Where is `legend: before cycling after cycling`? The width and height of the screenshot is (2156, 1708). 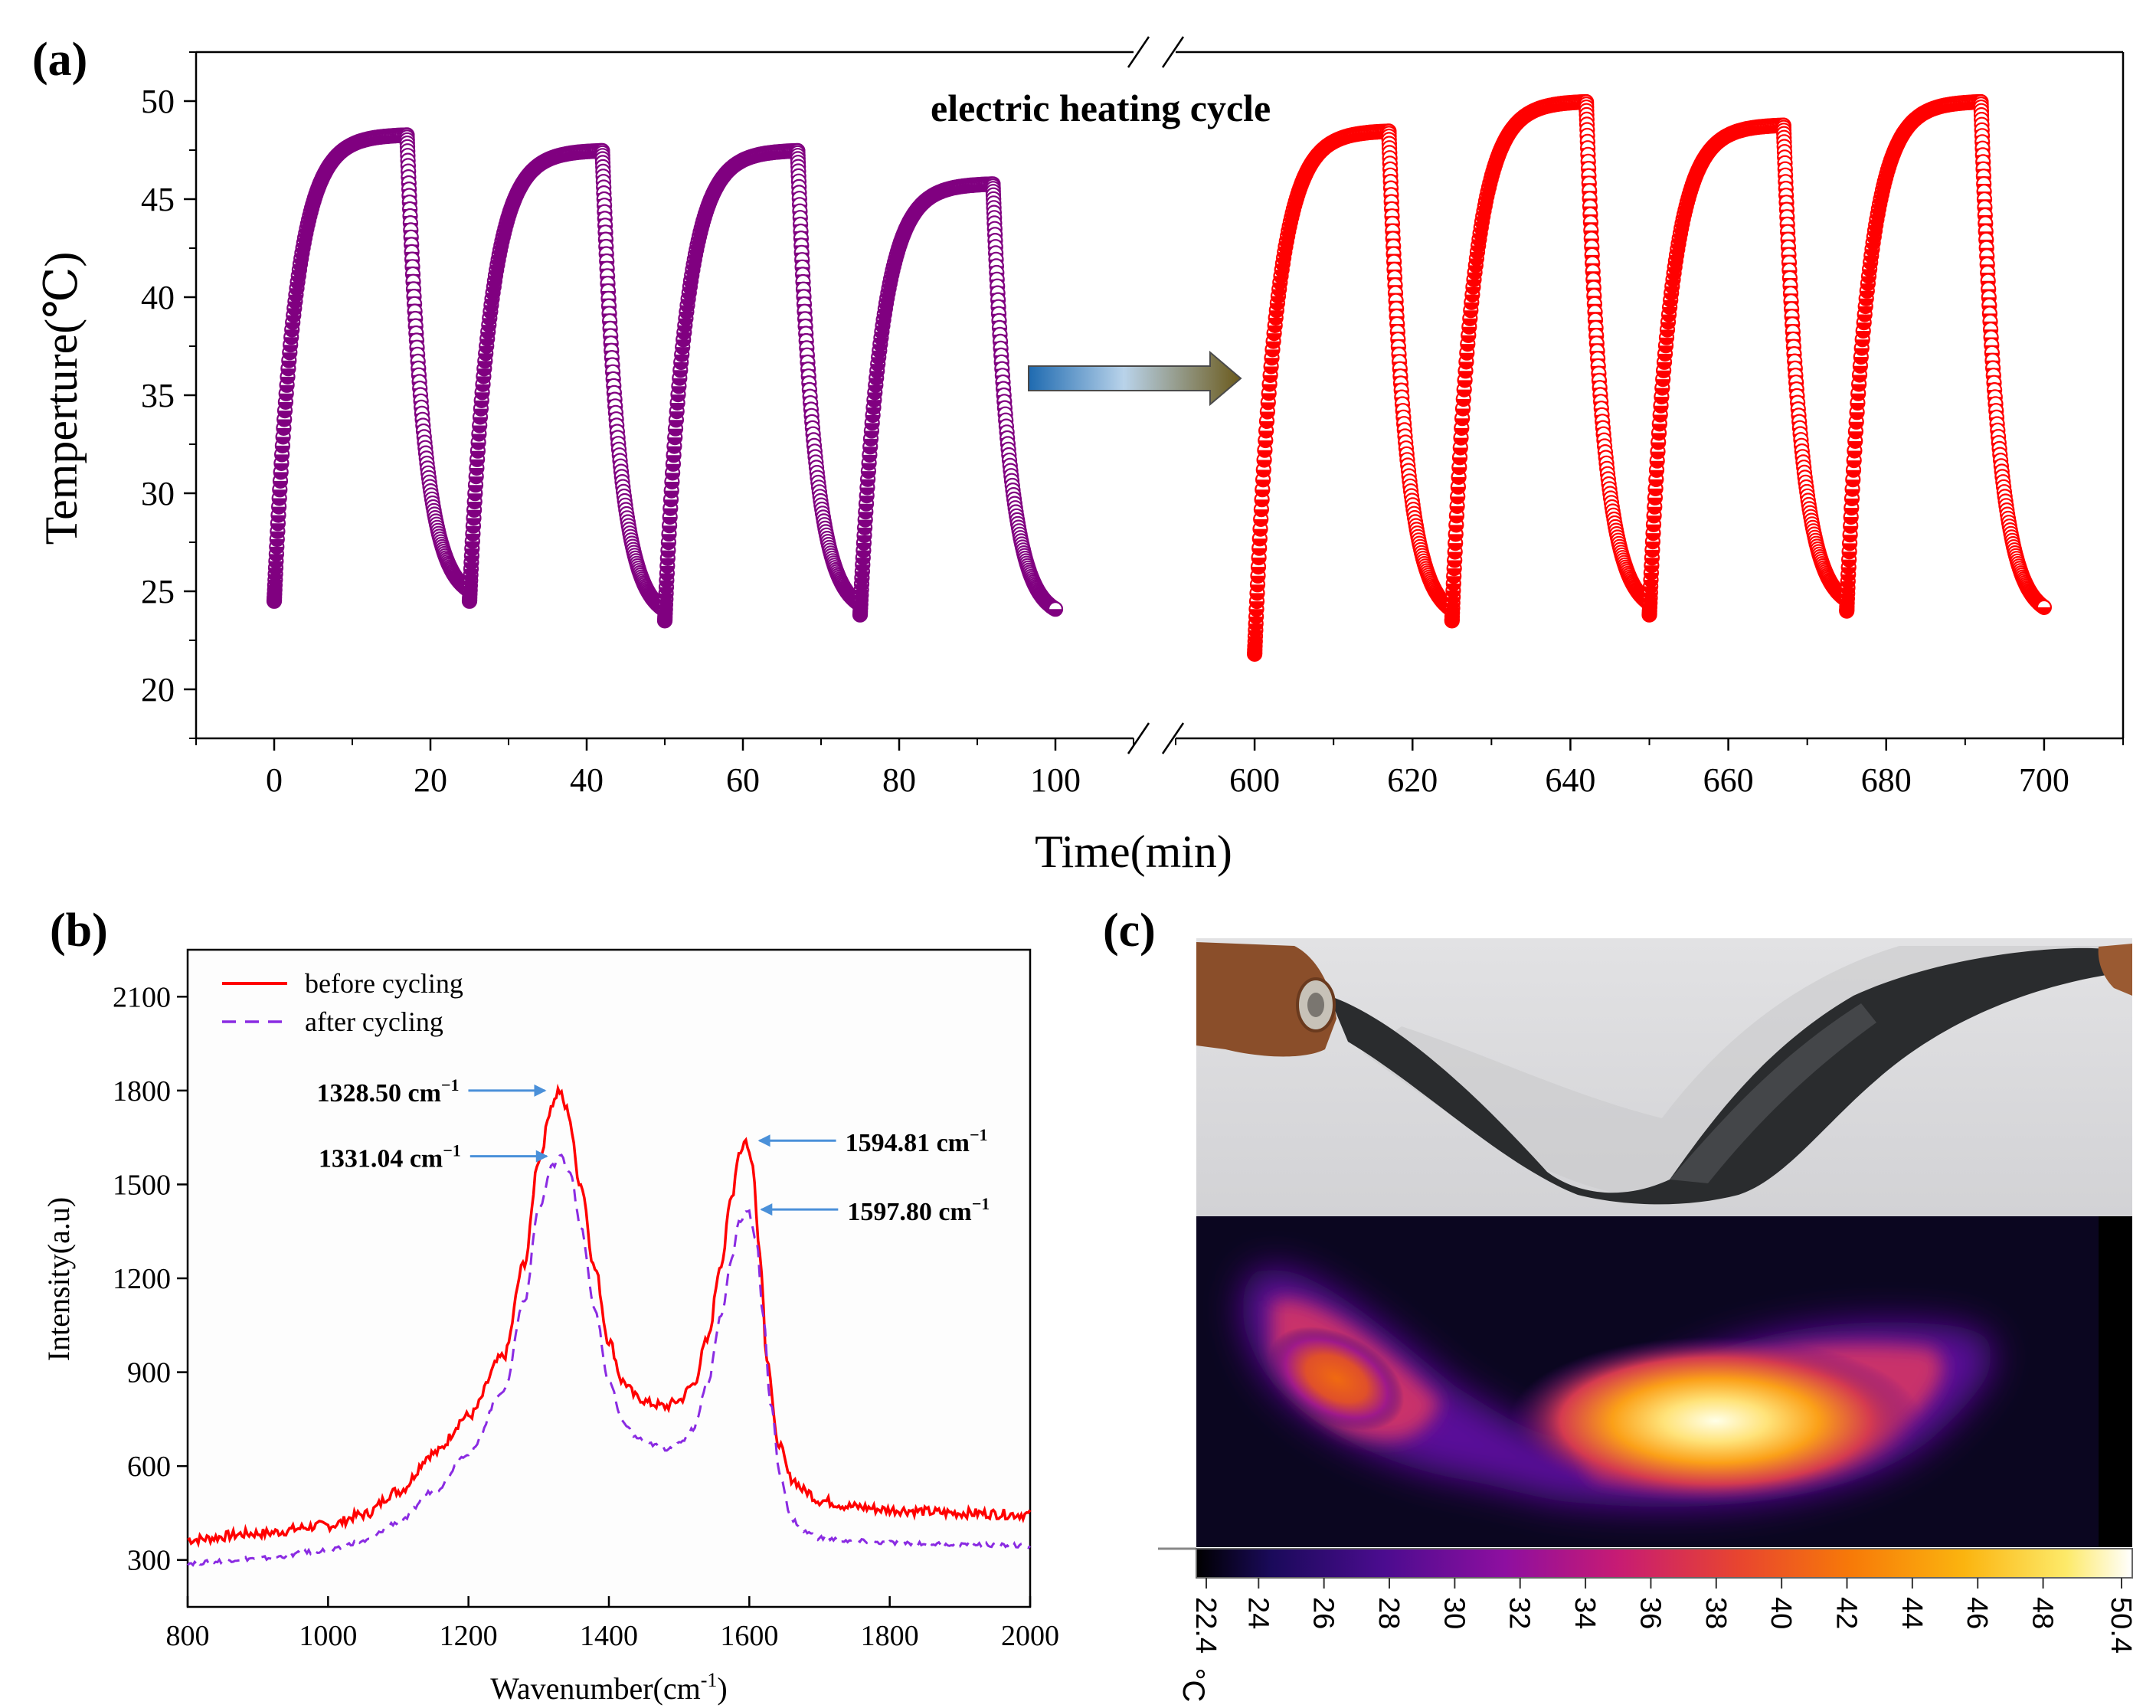
legend: before cycling after cycling is located at coordinates (343, 1003).